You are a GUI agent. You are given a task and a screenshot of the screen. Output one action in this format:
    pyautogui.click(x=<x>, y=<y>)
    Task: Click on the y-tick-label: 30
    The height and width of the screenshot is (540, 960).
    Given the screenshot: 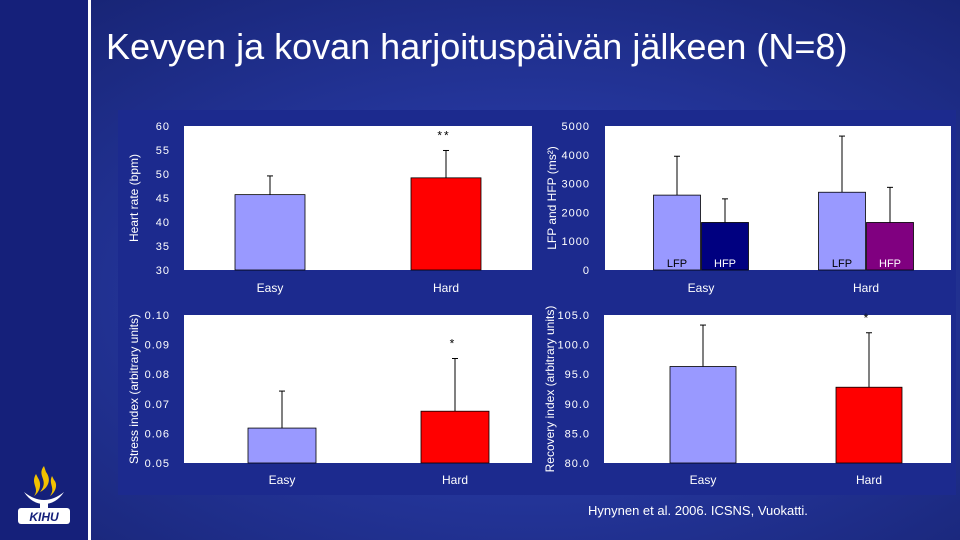 What is the action you would take?
    pyautogui.click(x=163, y=271)
    